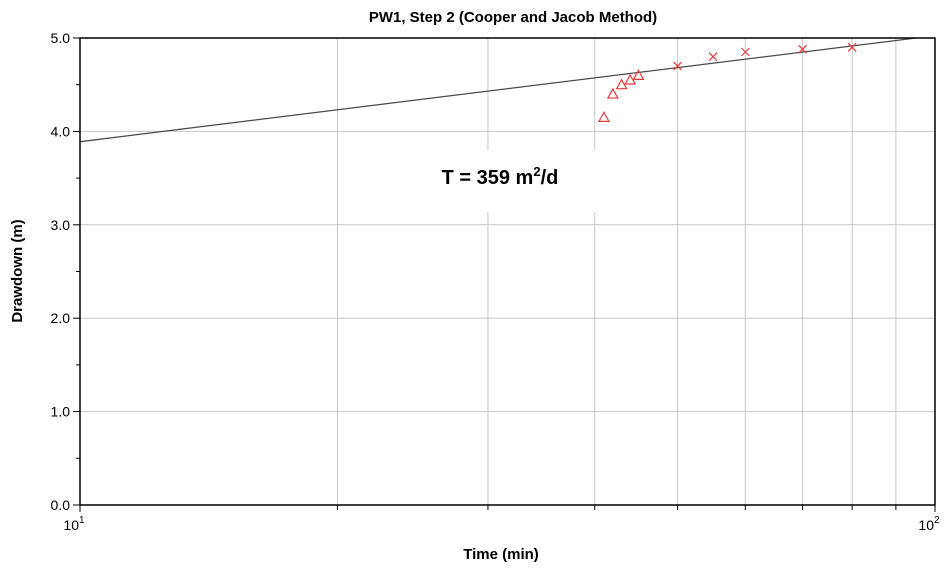 The height and width of the screenshot is (572, 947). Describe the element at coordinates (513, 17) in the screenshot. I see `chart-title: PW1, Step 2 (Cooper and Jacob Method)` at that location.